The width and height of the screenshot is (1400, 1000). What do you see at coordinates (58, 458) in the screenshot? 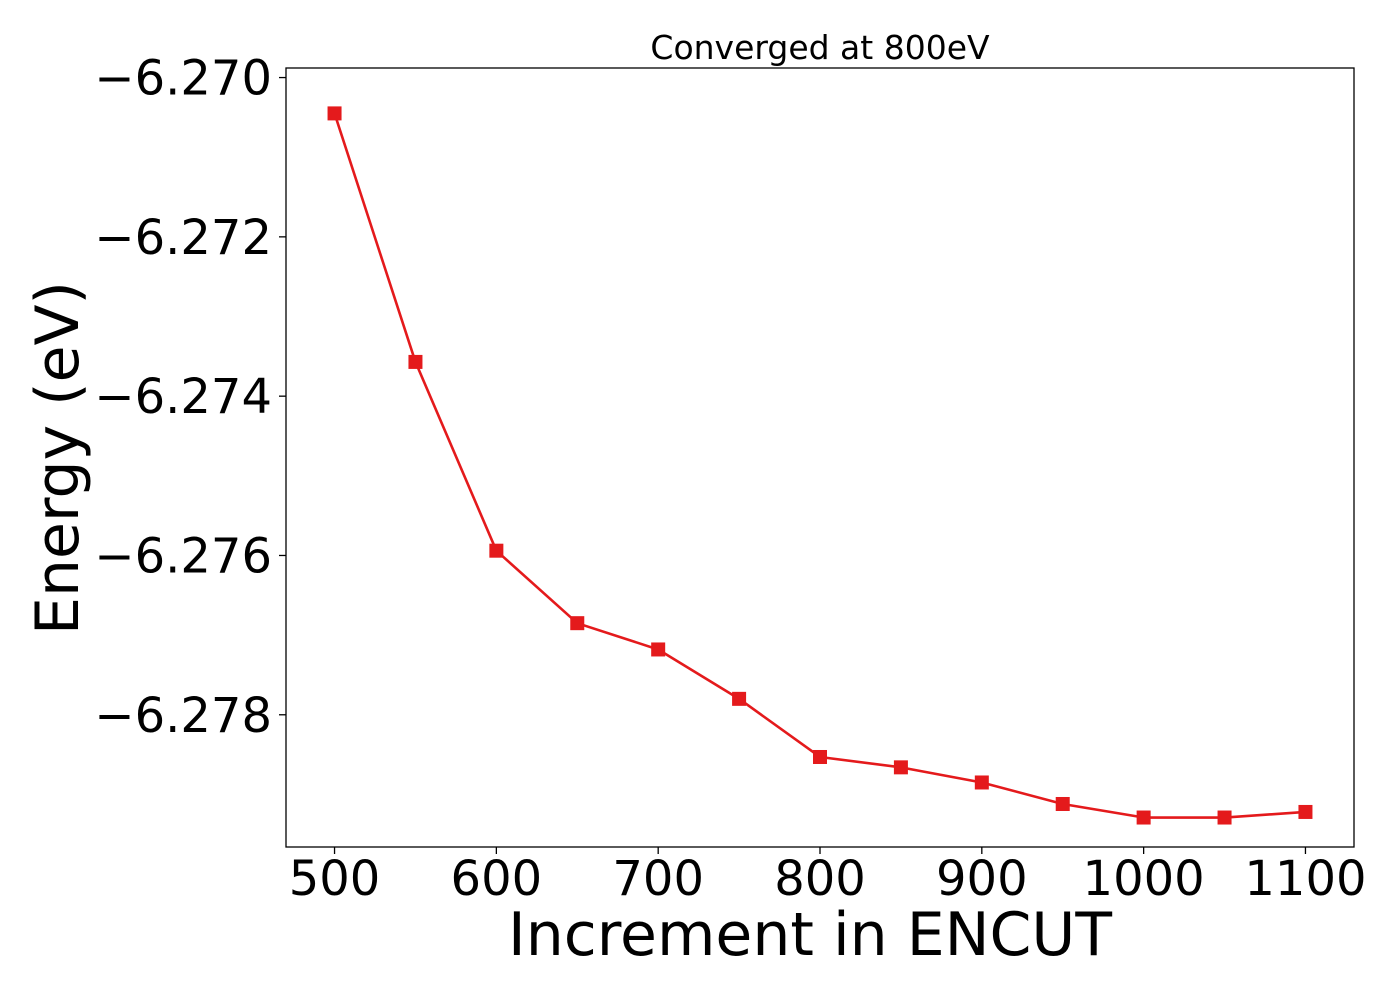
I see `y-axis-label: Energy (eV)` at bounding box center [58, 458].